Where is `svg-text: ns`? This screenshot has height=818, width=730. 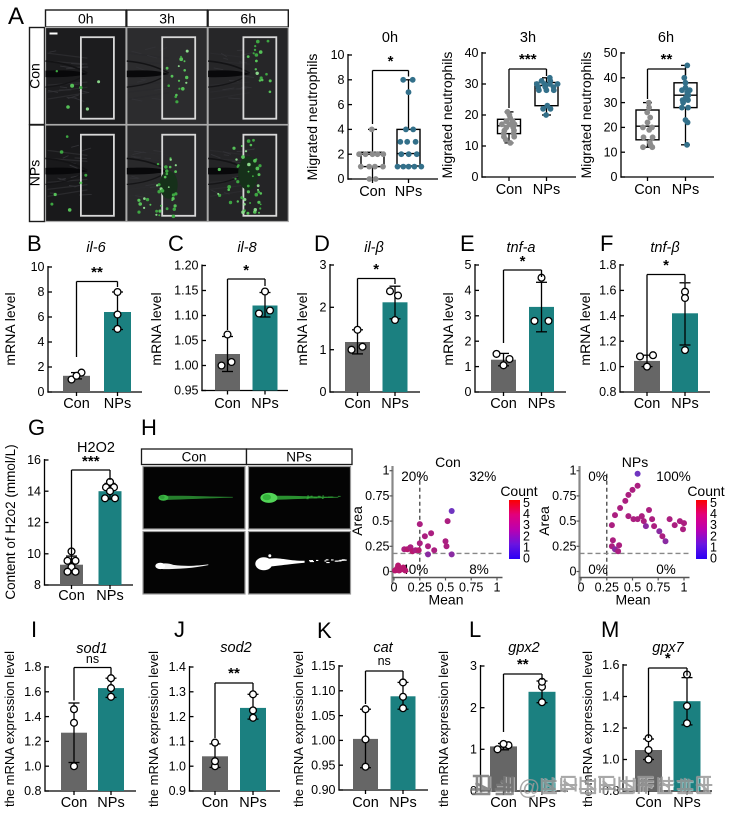
svg-text: ns is located at coordinates (384, 661).